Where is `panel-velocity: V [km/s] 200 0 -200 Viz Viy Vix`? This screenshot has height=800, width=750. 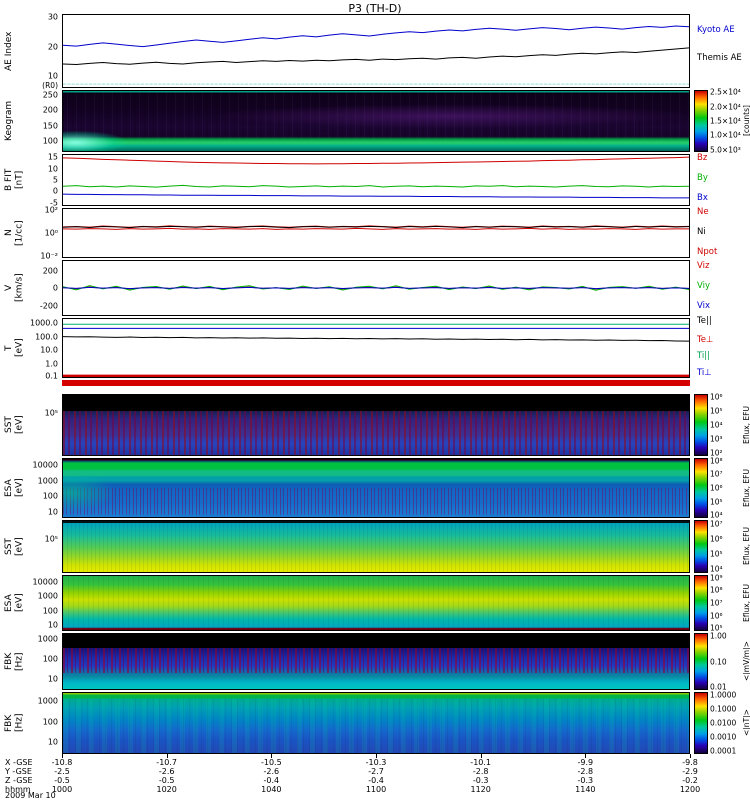
panel-velocity: V [km/s] 200 0 -200 Viz Viy Vix is located at coordinates (357, 288).